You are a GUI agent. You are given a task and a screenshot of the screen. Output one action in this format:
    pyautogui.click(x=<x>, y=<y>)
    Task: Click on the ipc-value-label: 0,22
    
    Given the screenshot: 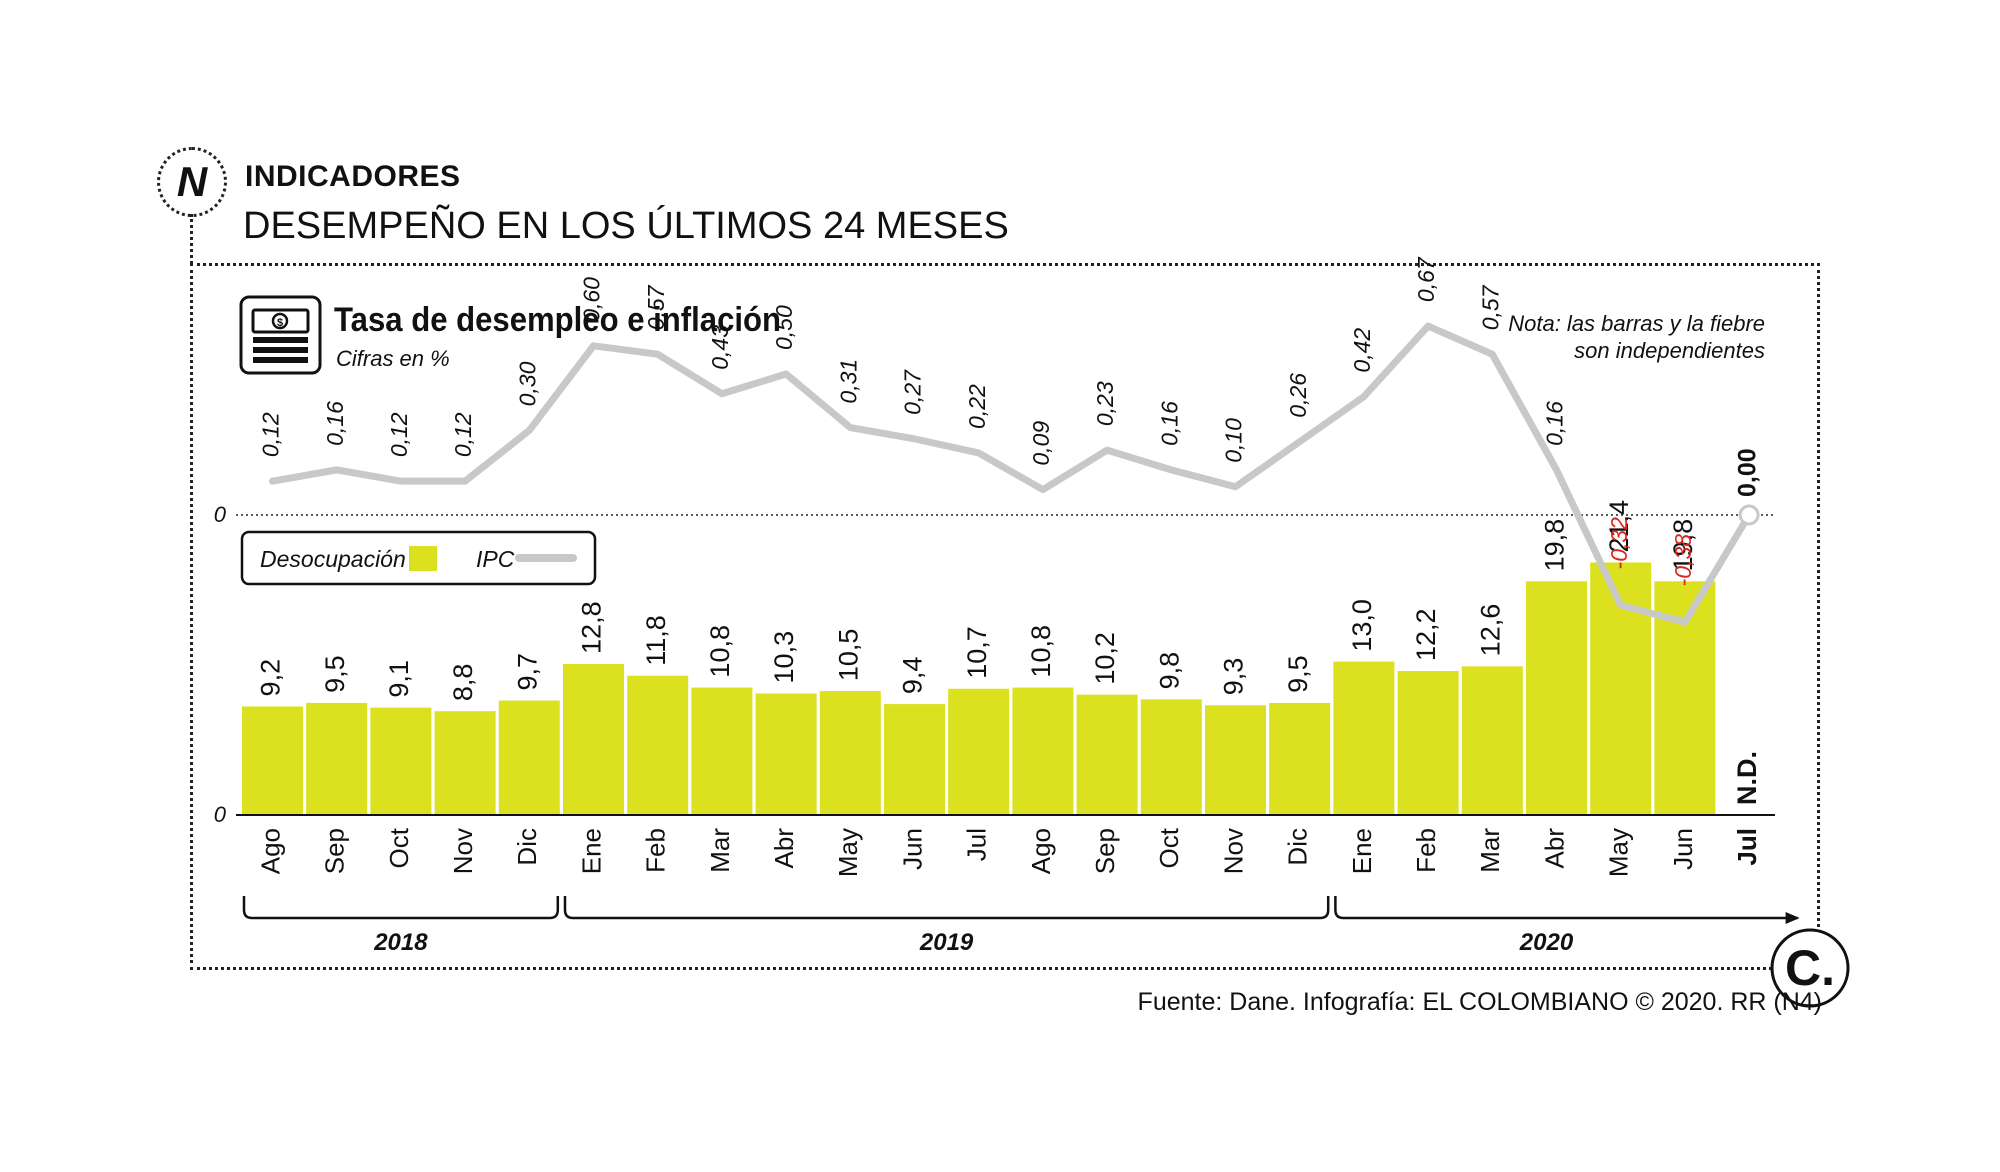 What is the action you would take?
    pyautogui.click(x=977, y=406)
    